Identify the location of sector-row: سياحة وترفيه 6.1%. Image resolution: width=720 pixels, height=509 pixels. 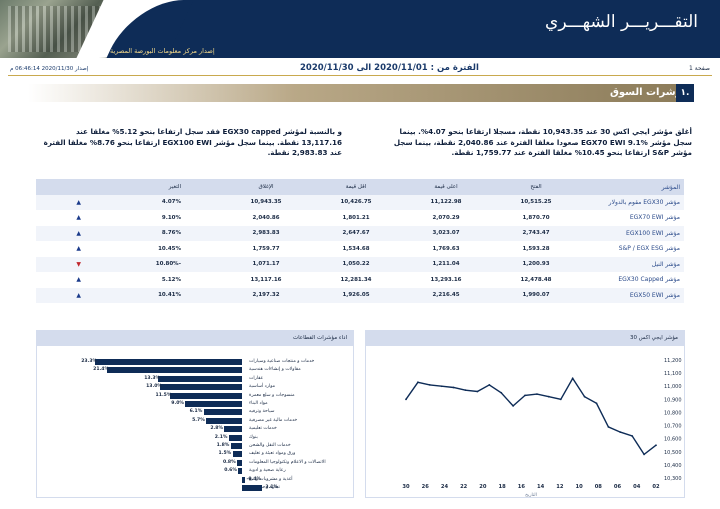
(195, 412).